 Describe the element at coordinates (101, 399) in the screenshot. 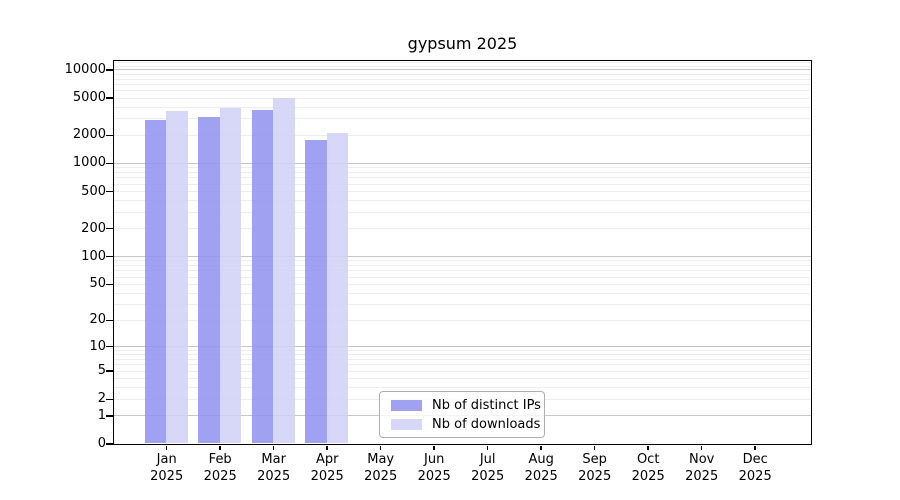

I see `y-tick-label: 2` at that location.